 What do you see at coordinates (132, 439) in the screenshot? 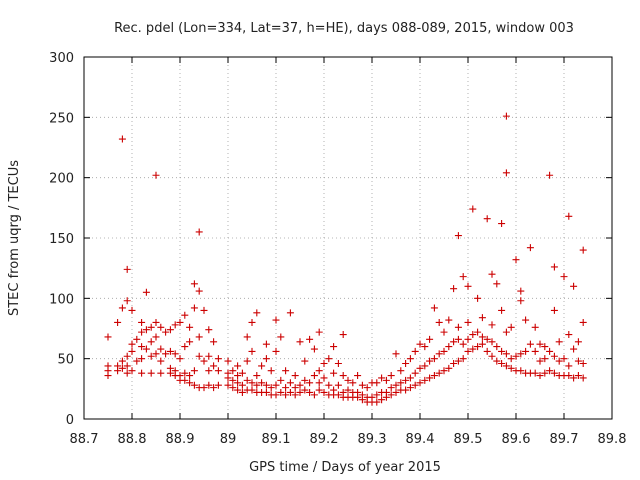
I see `x-tick-label: 88.8` at bounding box center [132, 439].